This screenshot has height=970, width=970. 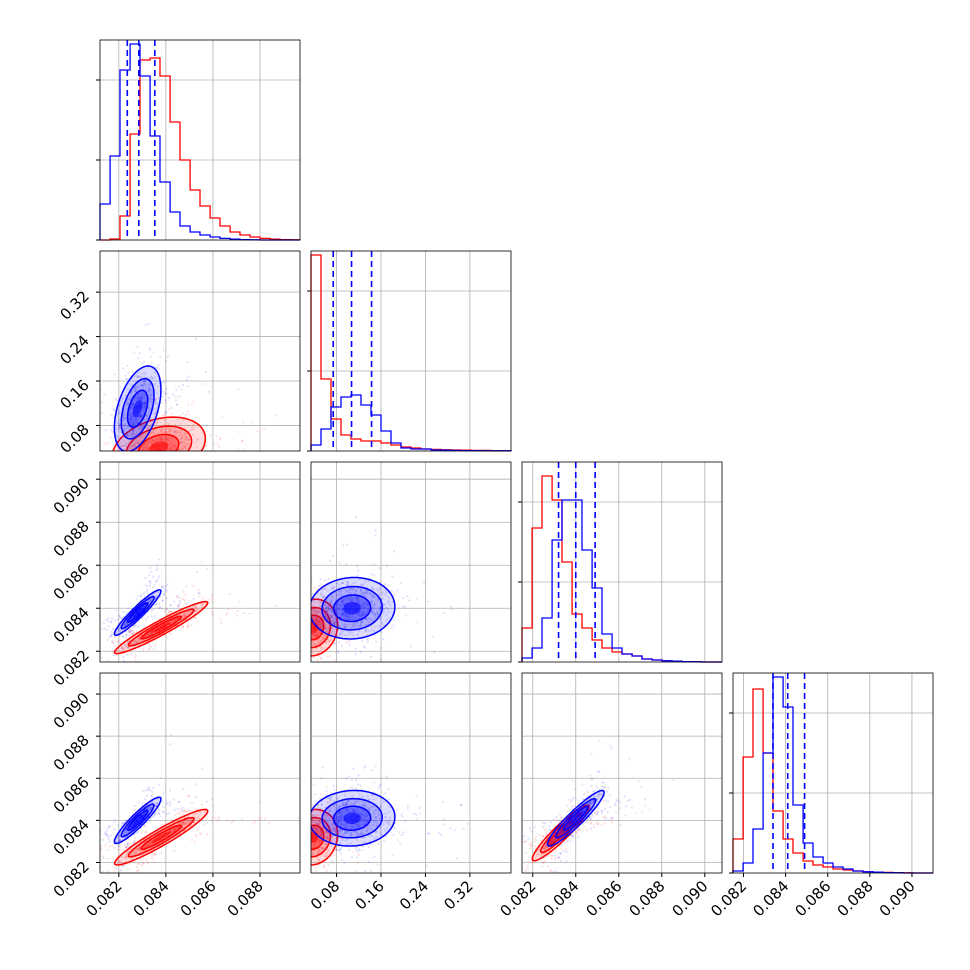 What do you see at coordinates (198, 140) in the screenshot?
I see `hist-panel-p0` at bounding box center [198, 140].